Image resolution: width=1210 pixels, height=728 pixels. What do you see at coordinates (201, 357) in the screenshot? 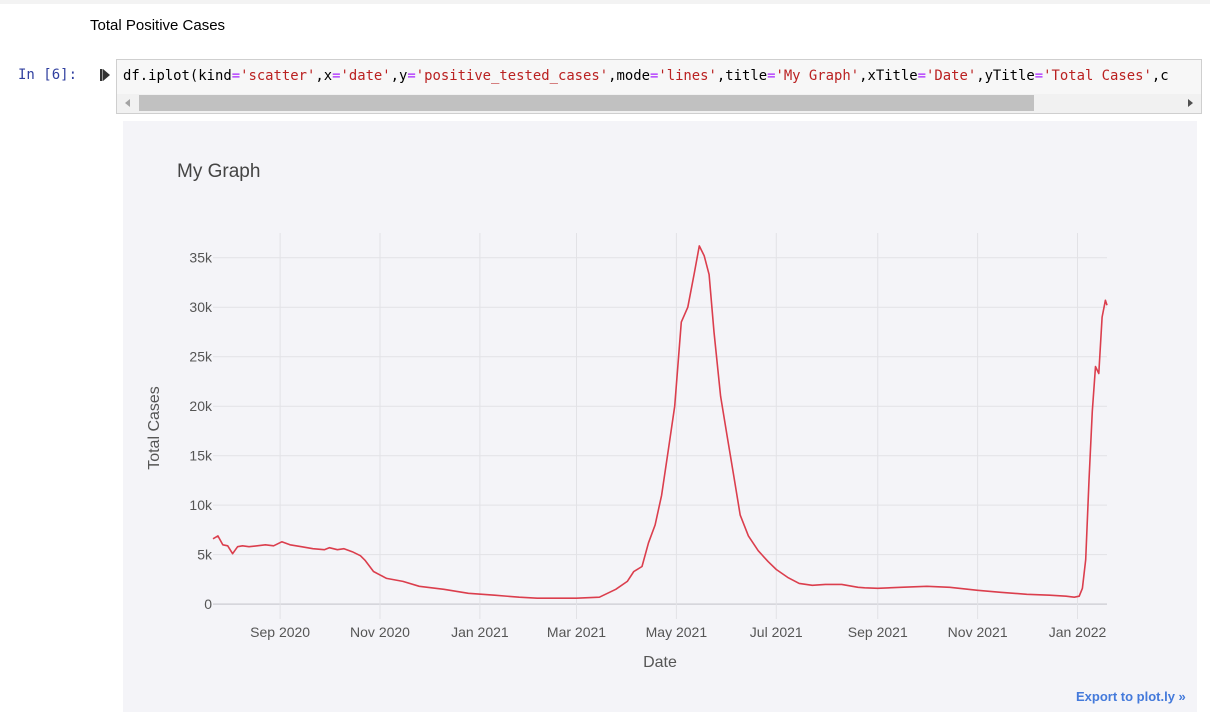
I see `y-tick-label: 25k` at bounding box center [201, 357].